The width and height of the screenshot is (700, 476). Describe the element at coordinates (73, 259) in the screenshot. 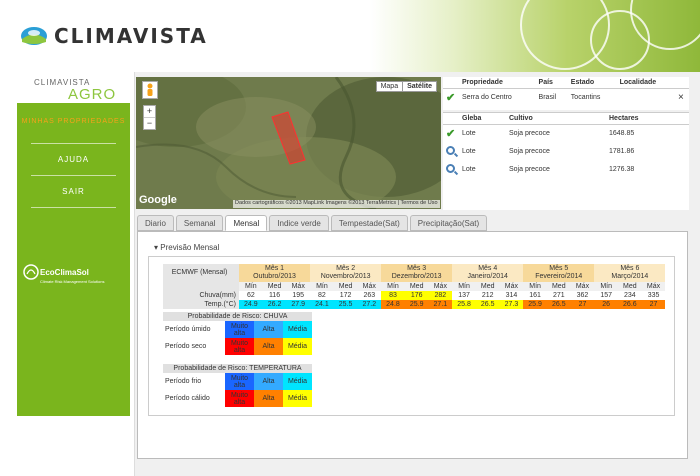

I see `sidebar: MINHAS PROPRIEDADES AJUDA SAIR` at that location.